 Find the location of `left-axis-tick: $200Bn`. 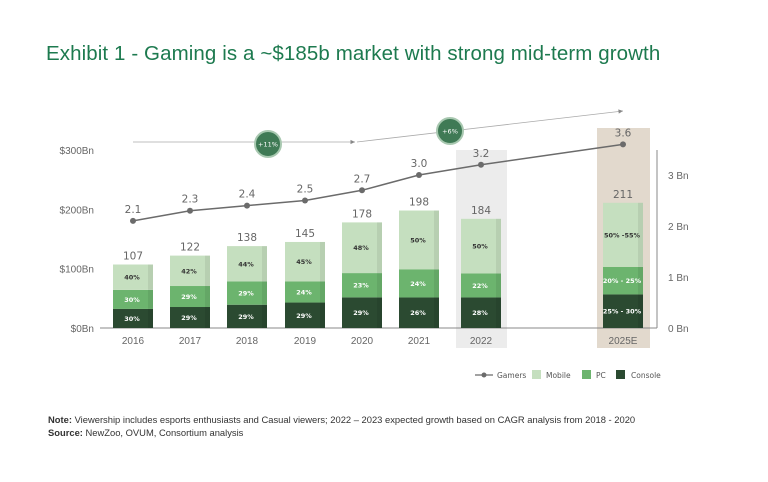

left-axis-tick: $200Bn is located at coordinates (77, 210).